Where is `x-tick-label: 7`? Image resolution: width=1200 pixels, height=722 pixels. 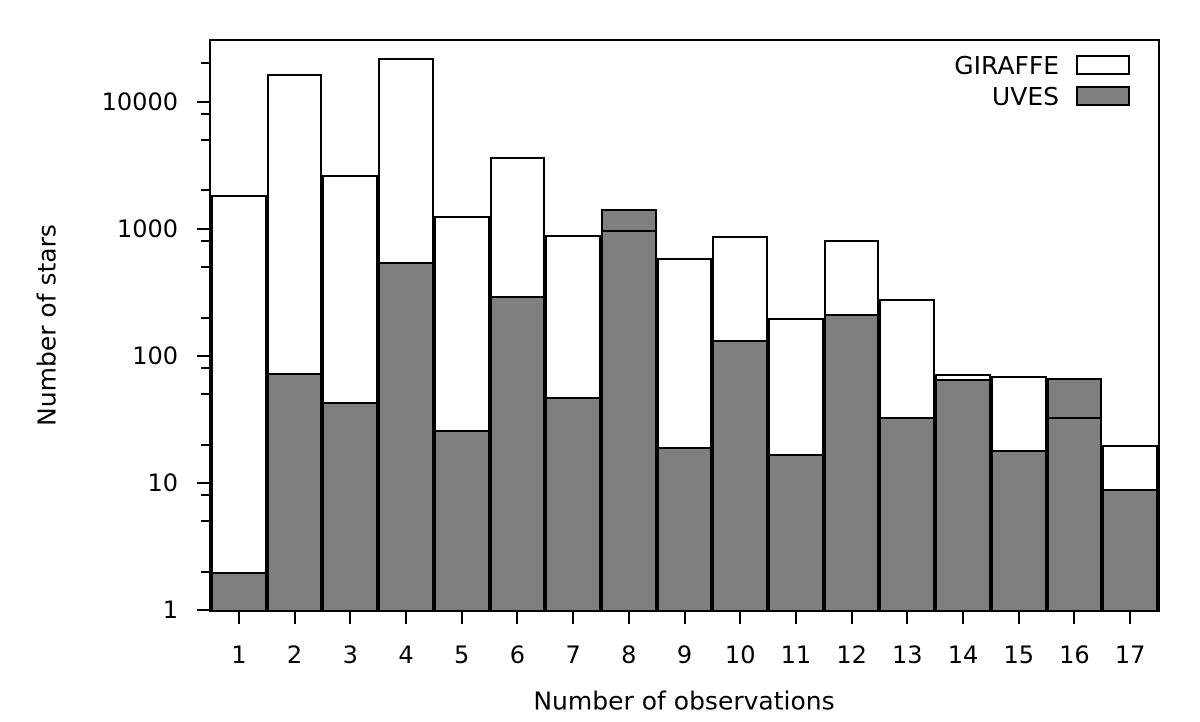
x-tick-label: 7 is located at coordinates (573, 655).